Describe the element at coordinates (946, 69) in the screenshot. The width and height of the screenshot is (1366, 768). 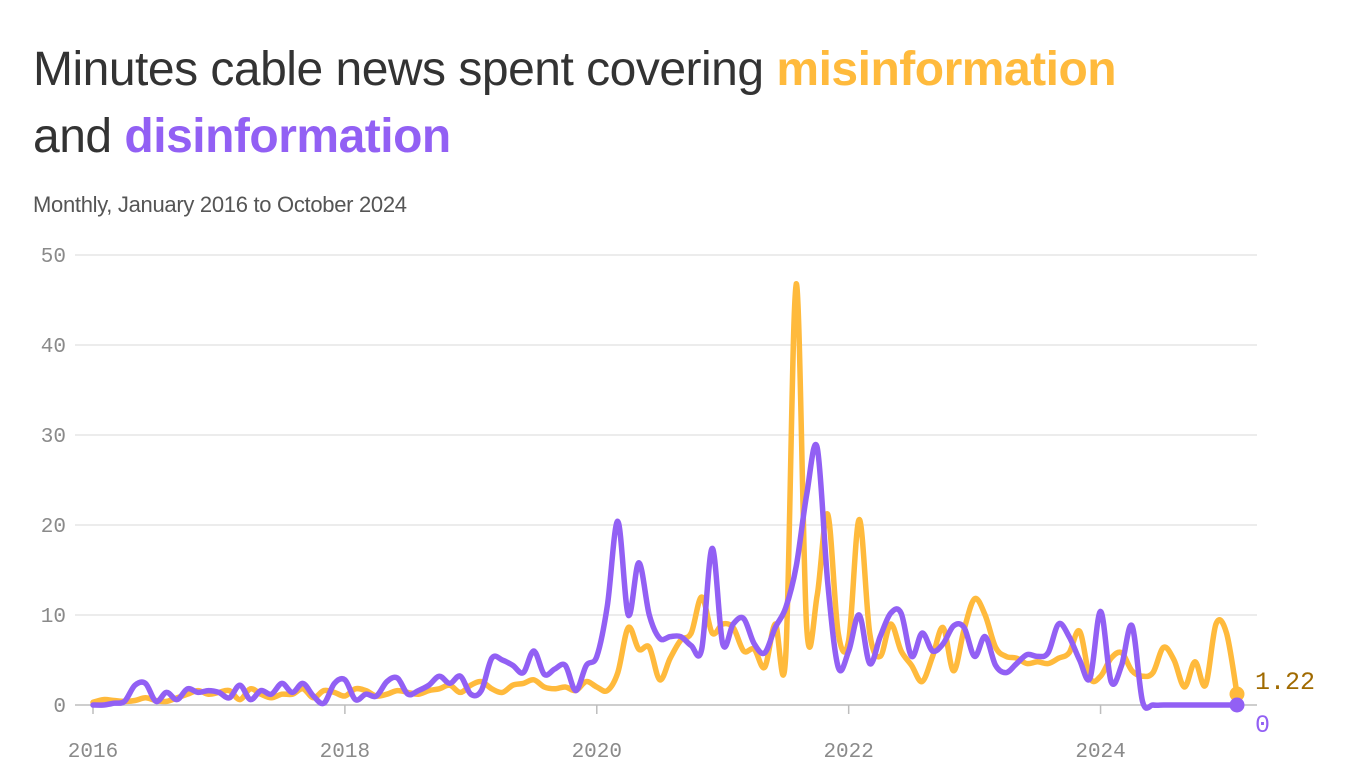
I see `title-misinformation: misinformation` at that location.